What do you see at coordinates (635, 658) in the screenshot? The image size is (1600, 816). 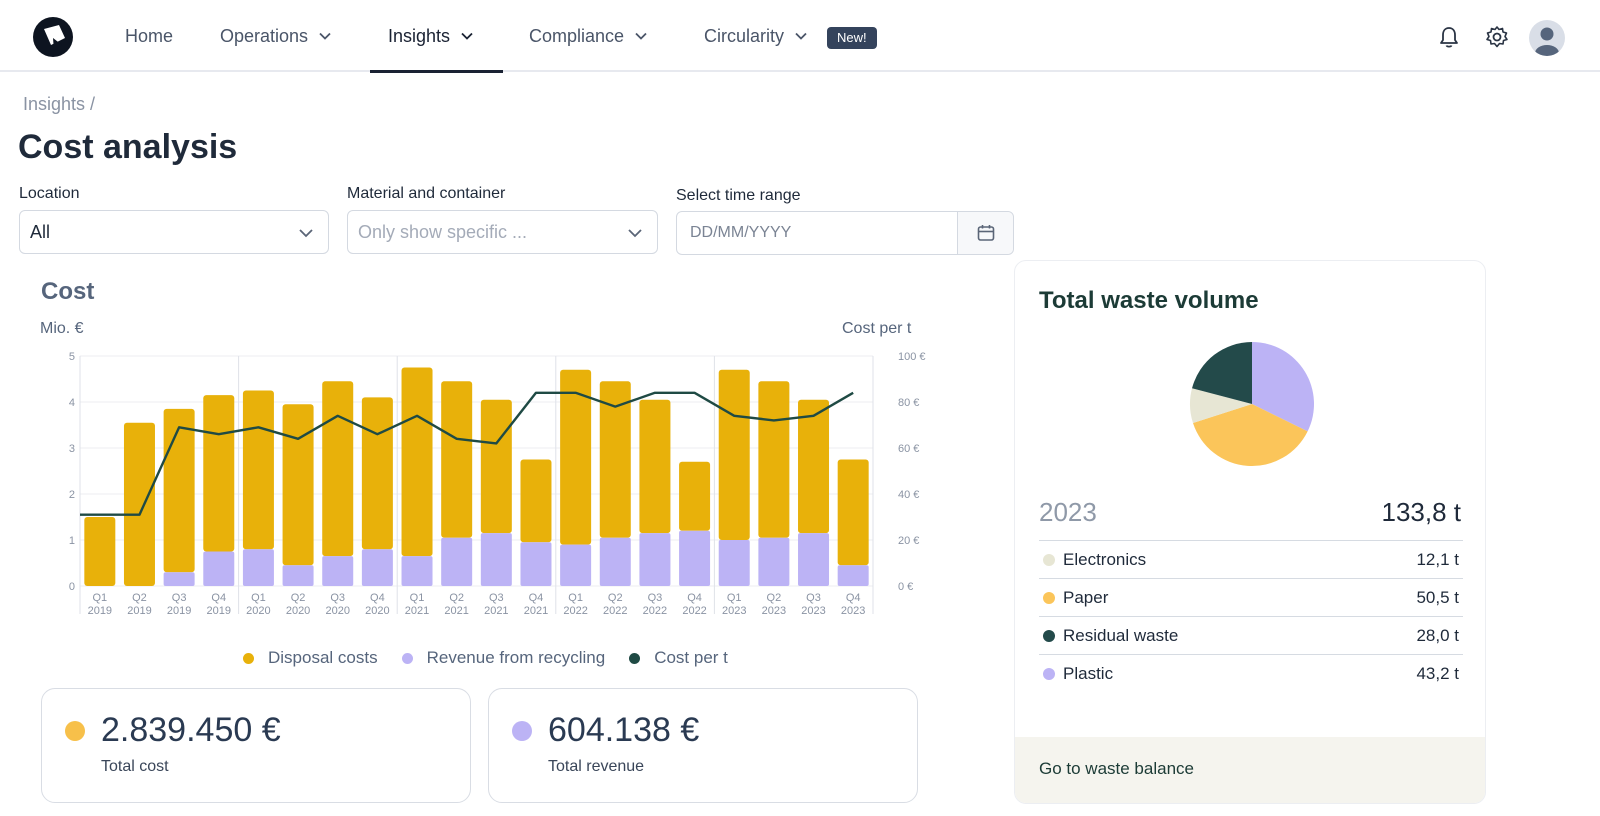 I see `legend-dot-cost-per-t` at bounding box center [635, 658].